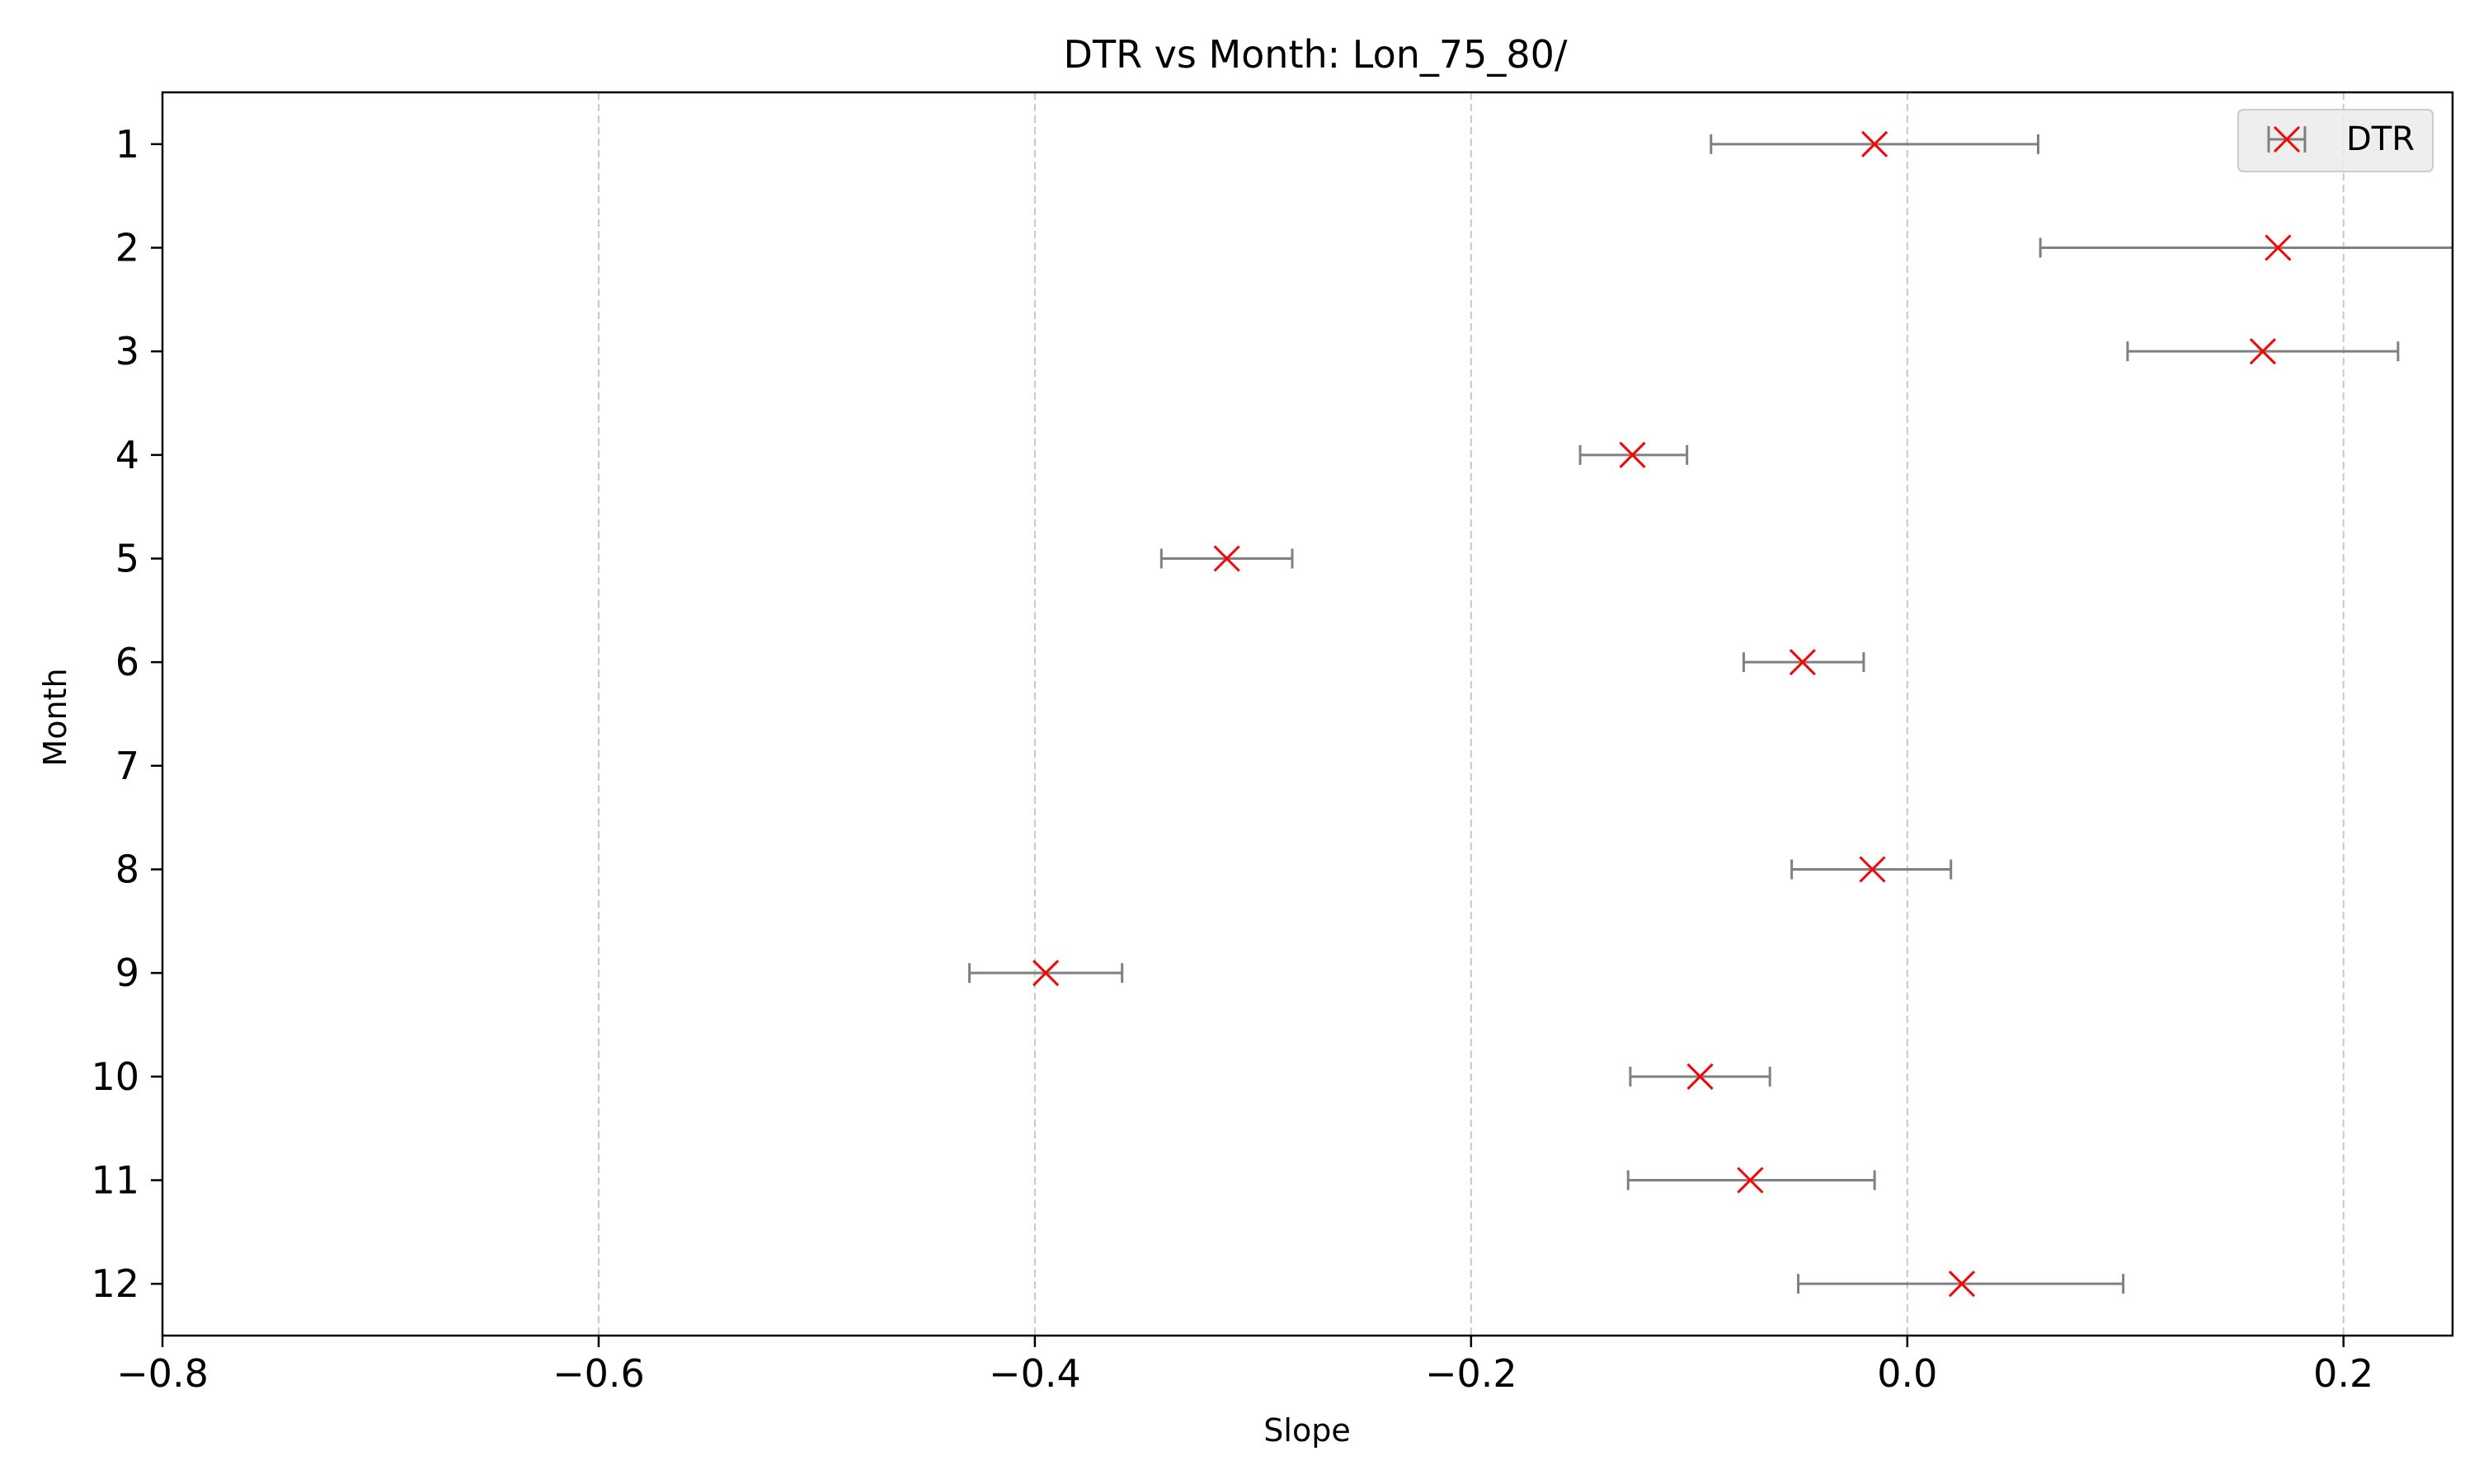 The height and width of the screenshot is (1484, 2474). What do you see at coordinates (1035, 1373) in the screenshot?
I see `x-tick-label: −0.4` at bounding box center [1035, 1373].